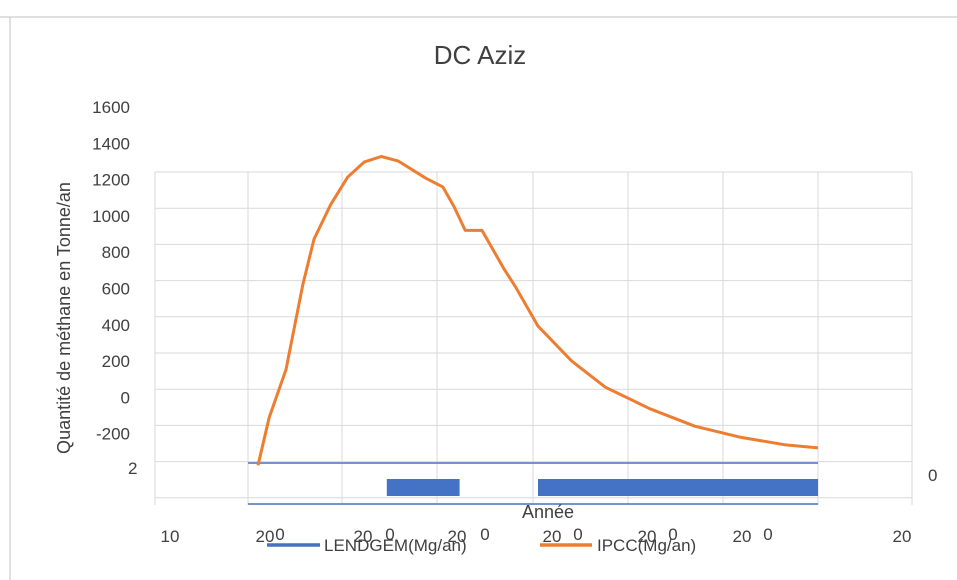 The height and width of the screenshot is (580, 957). Describe the element at coordinates (481, 545) in the screenshot. I see `legend: LENDGEM(Mg/an) IPCC(Mg/an)` at that location.